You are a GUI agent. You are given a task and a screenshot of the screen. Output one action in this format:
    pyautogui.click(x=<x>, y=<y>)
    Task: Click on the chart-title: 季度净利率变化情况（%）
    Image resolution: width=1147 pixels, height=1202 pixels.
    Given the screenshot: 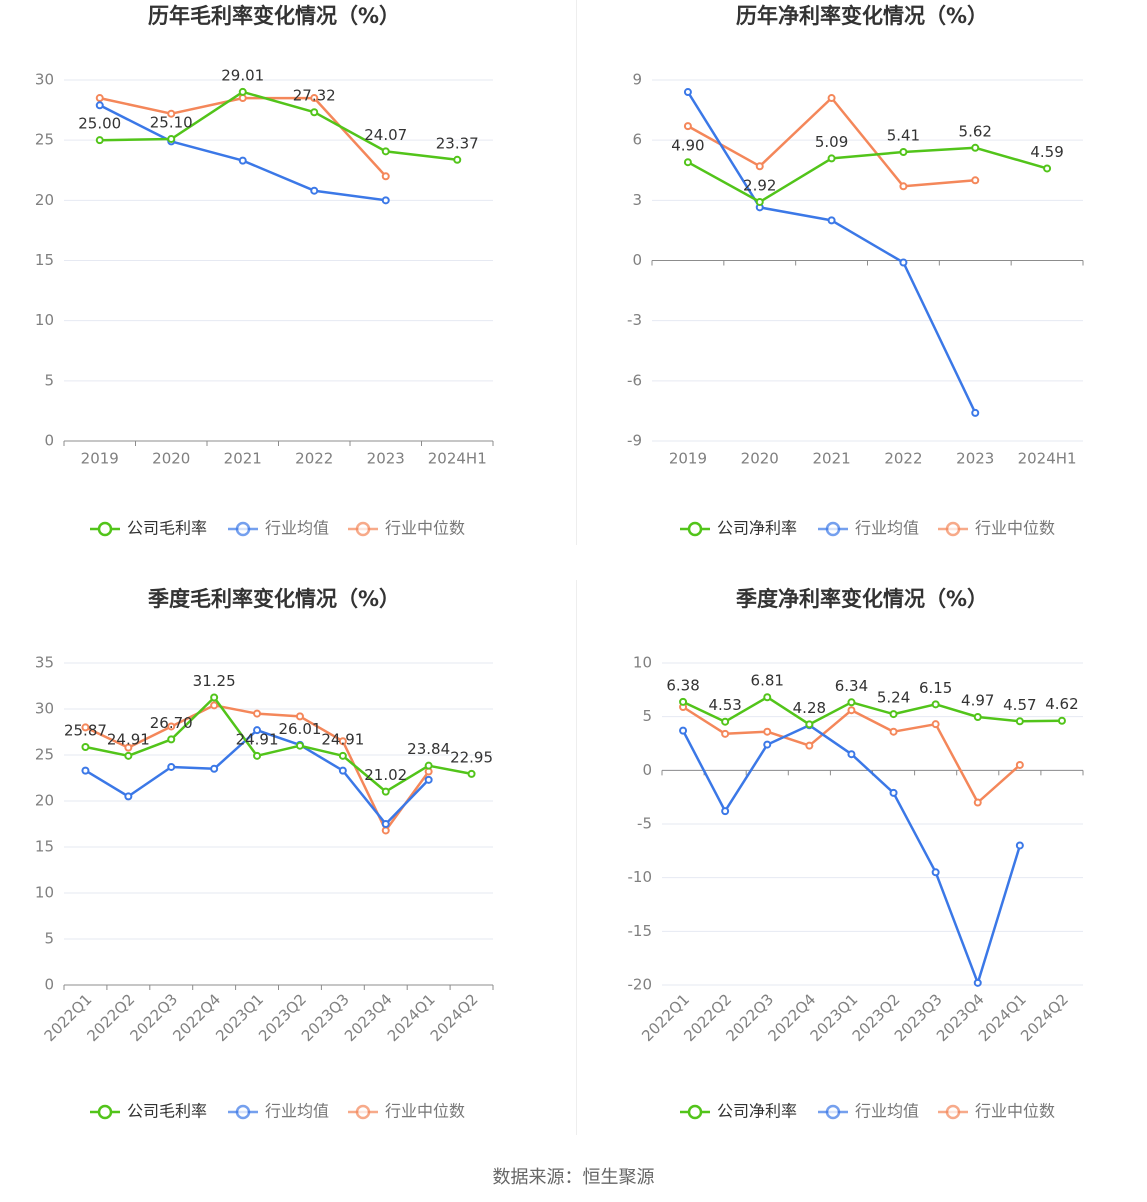 What is the action you would take?
    pyautogui.click(x=862, y=599)
    